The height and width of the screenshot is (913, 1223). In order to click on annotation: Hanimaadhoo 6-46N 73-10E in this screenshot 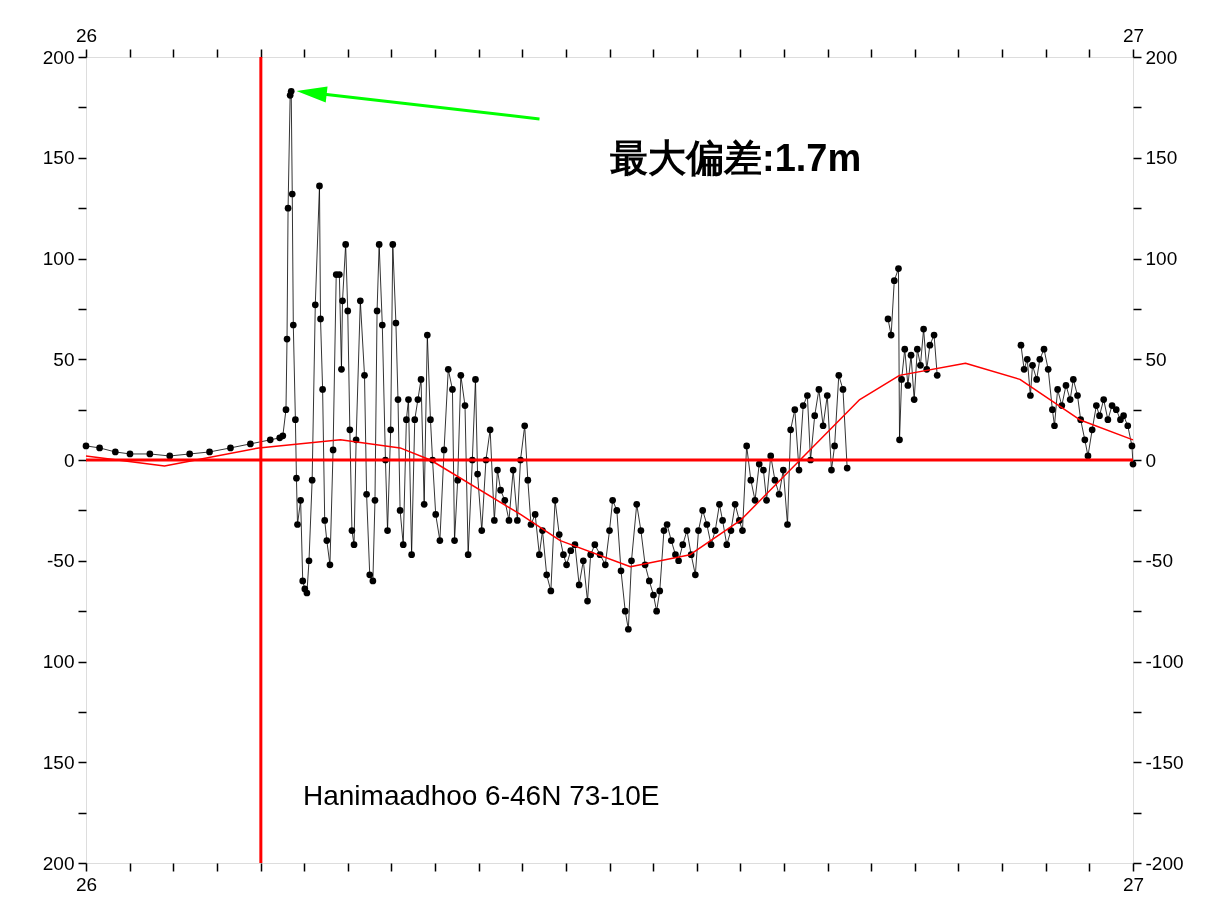, I will do `click(481, 795)`.